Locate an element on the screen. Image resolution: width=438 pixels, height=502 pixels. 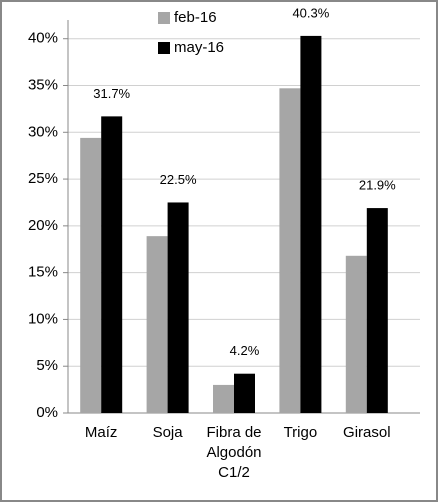
x-tick-label-box: Girasol is located at coordinates (367, 432).